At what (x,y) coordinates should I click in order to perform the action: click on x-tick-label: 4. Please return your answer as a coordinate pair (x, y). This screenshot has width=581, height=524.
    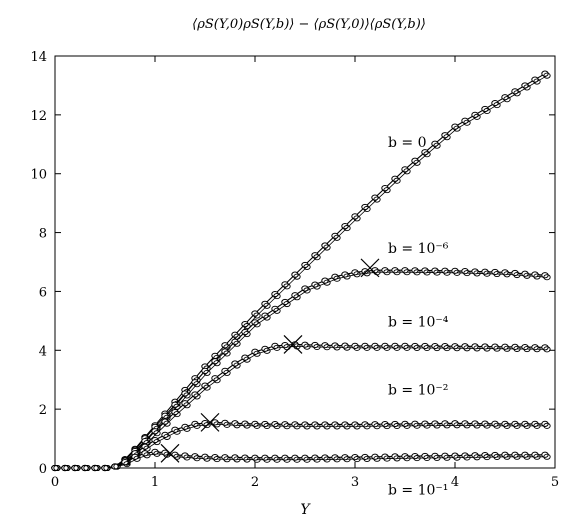
    Looking at the image, I should click on (455, 482).